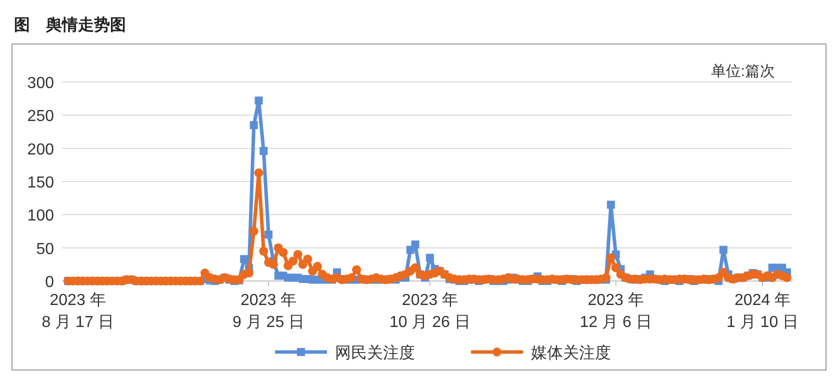  I want to click on y-tick-label: 300, so click(40, 83).